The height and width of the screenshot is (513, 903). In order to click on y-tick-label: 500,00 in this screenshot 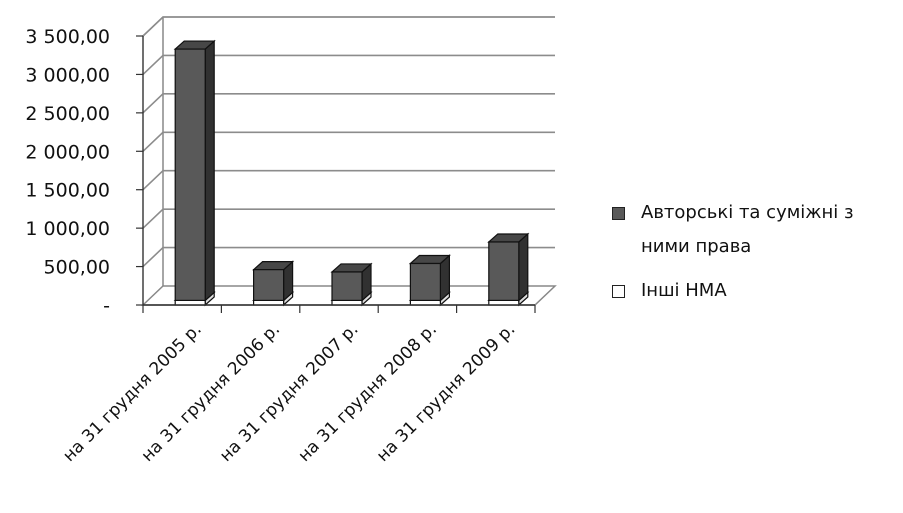, I will do `click(77, 268)`.